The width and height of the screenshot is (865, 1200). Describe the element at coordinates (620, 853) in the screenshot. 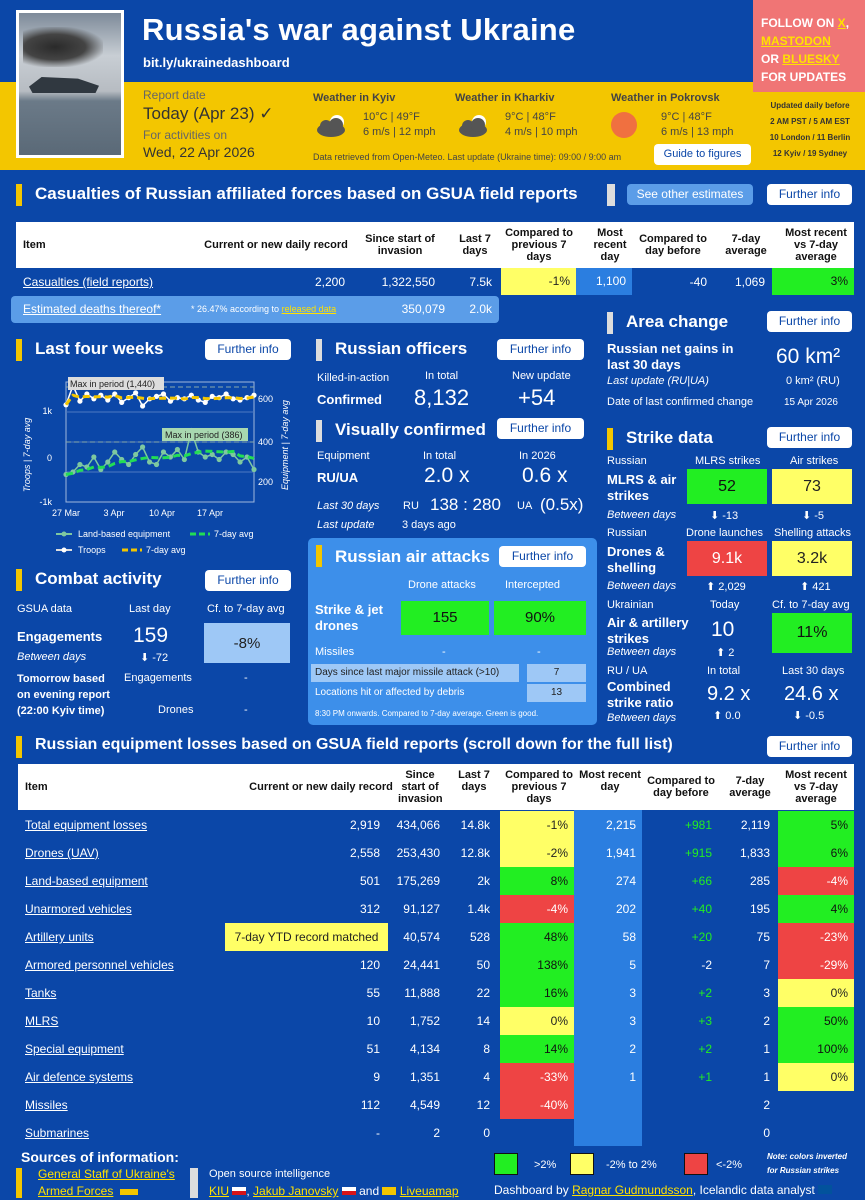

I see `row-recent: 1,941` at that location.